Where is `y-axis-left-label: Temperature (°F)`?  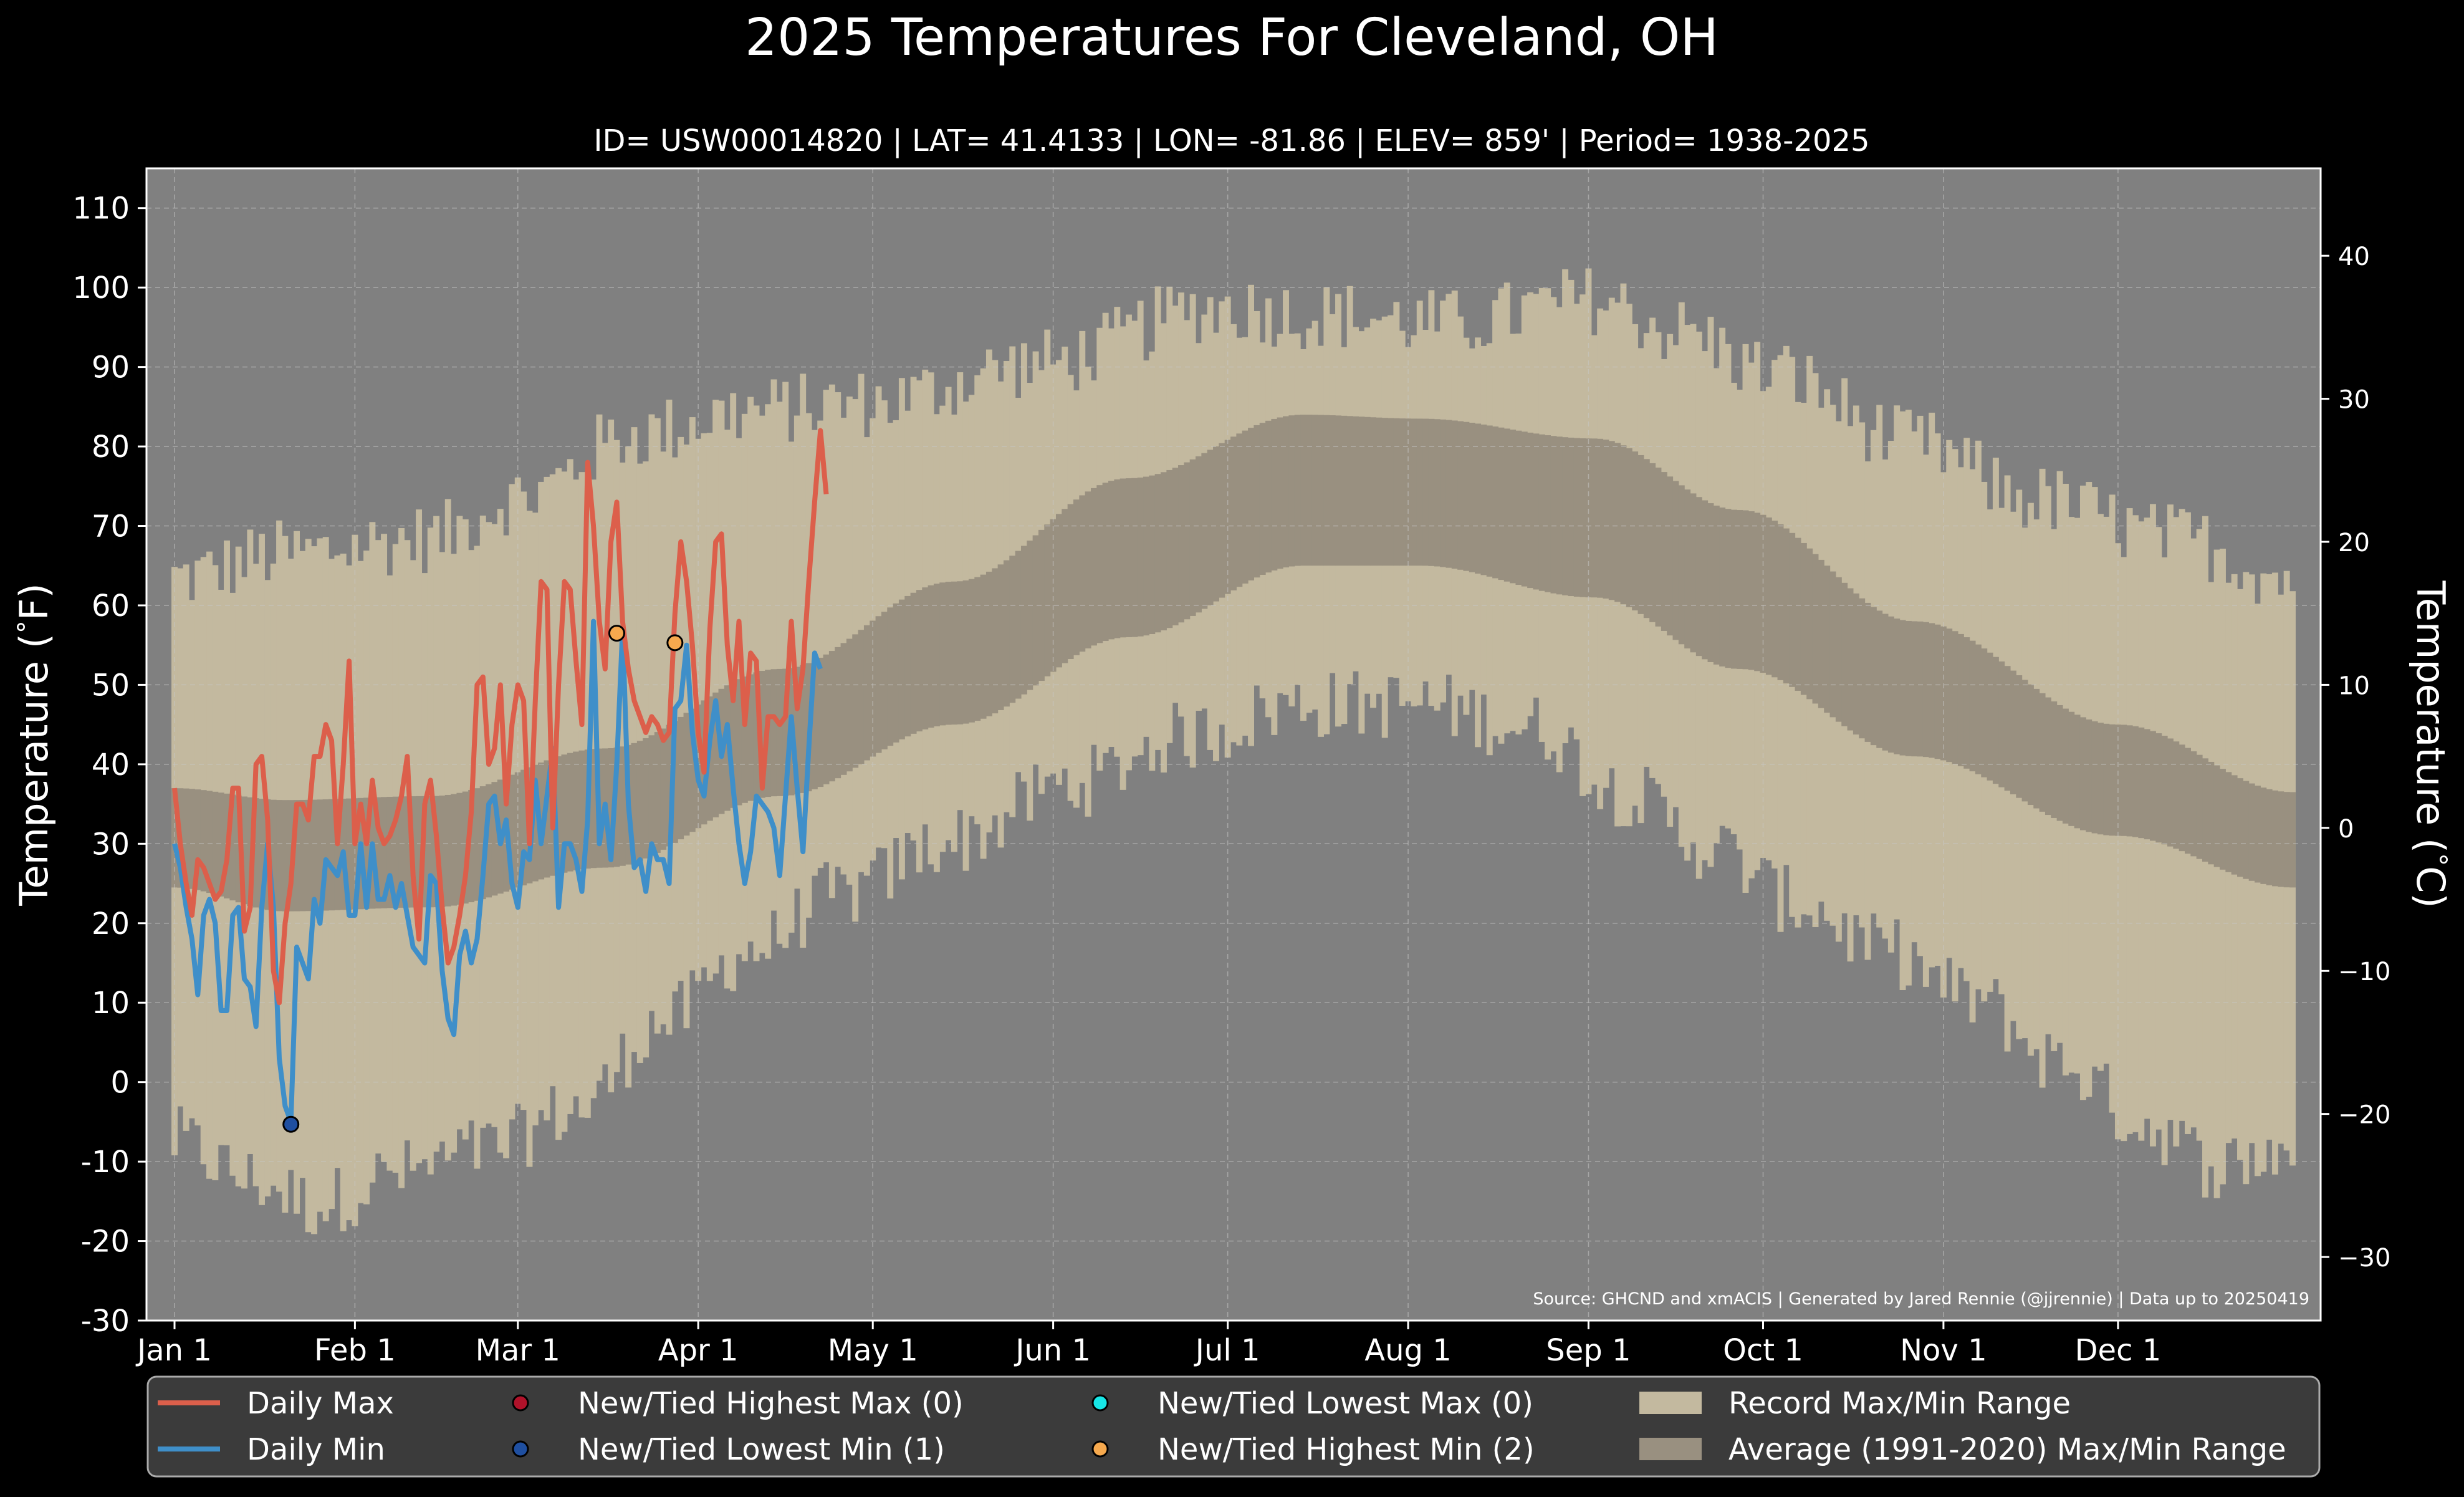 y-axis-left-label: Temperature (°F) is located at coordinates (34, 745).